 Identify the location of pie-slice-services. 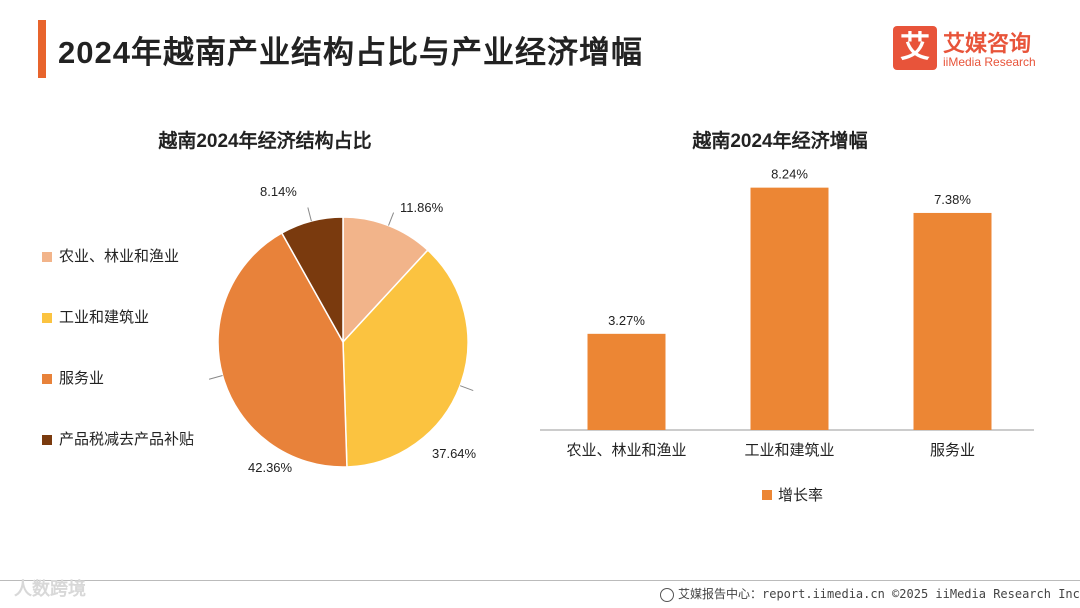
(282, 349).